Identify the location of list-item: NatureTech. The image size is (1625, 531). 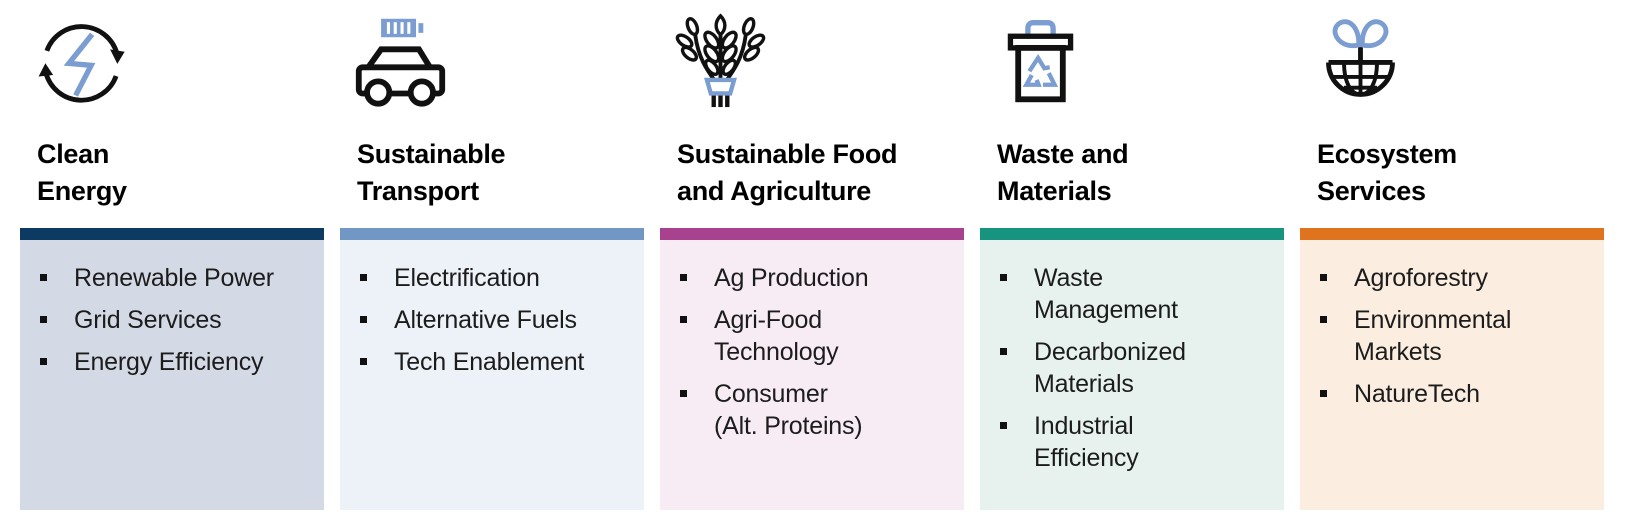
(1458, 394).